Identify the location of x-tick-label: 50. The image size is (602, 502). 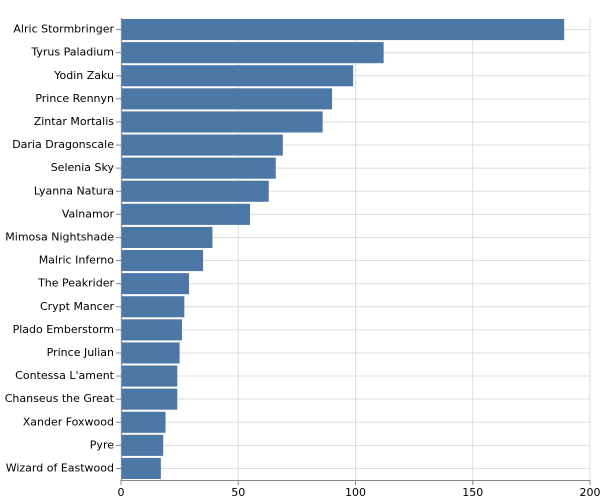
(238, 492).